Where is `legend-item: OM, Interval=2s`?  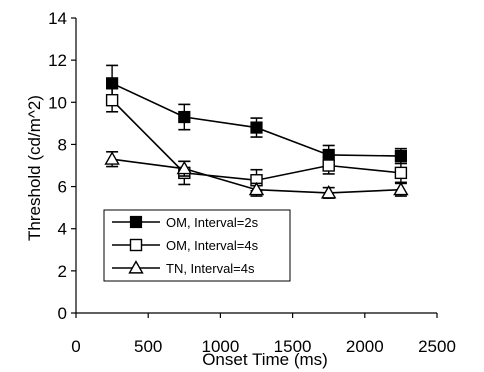 legend-item: OM, Interval=2s is located at coordinates (185, 222).